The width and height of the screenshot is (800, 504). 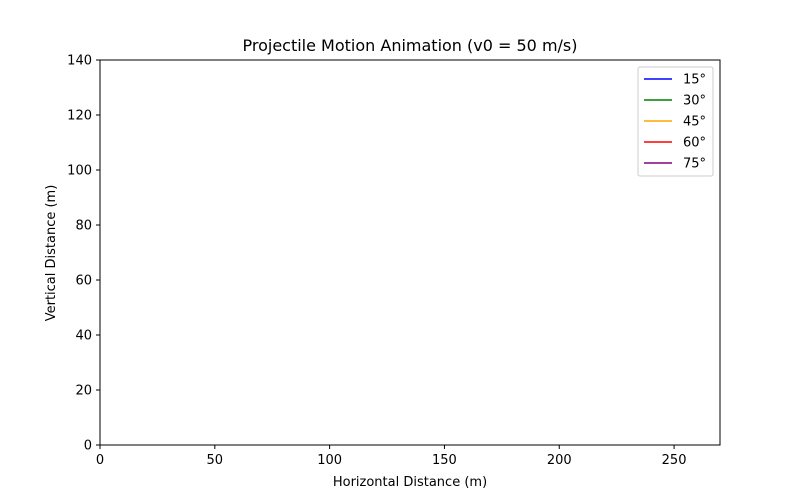 What do you see at coordinates (100, 460) in the screenshot?
I see `x-tick-label: 0` at bounding box center [100, 460].